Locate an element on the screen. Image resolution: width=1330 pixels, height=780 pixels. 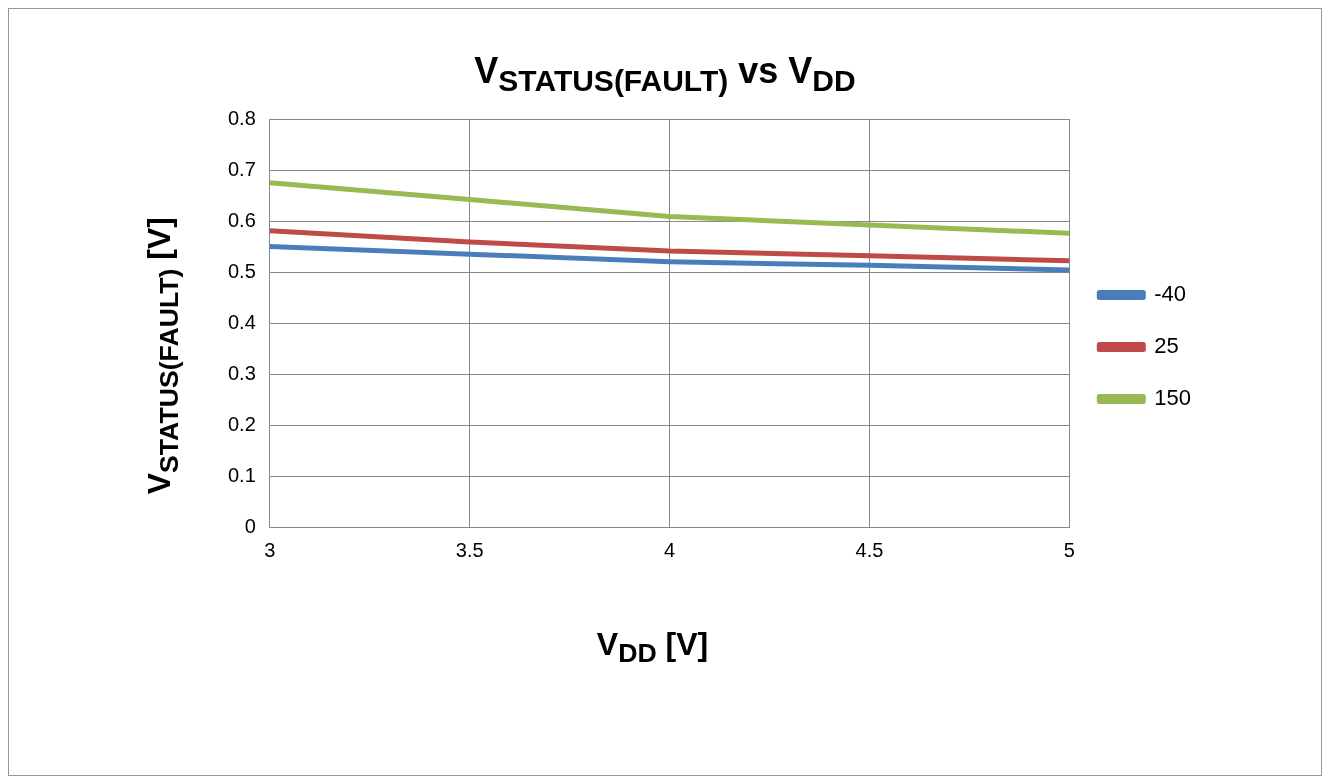
x-axis-title: V$_{DD}$ [V] is located at coordinates (652, 648).